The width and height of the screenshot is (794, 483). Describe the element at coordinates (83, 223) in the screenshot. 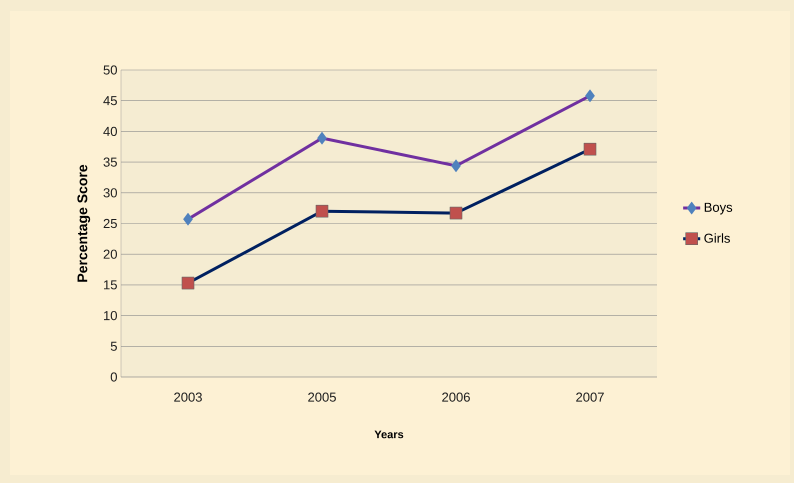

I see `y-axis-title: Percentage Score` at that location.